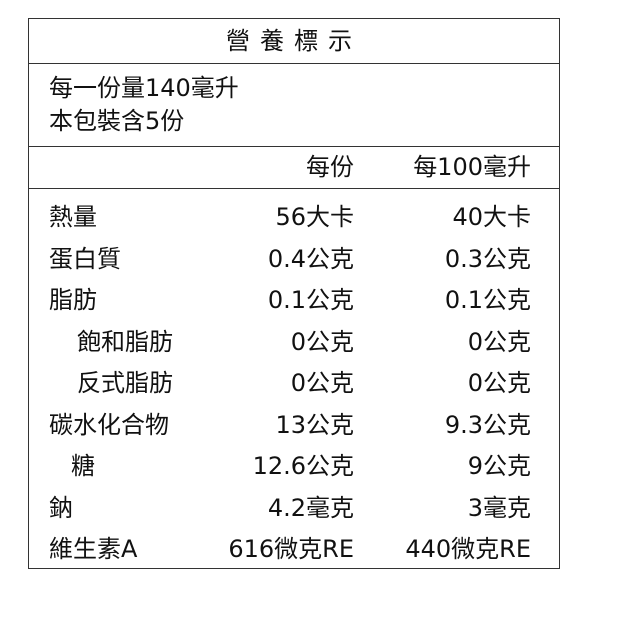 This screenshot has height=640, width=640. What do you see at coordinates (93, 549) in the screenshot?
I see `nutrient-name: 維生素A` at bounding box center [93, 549].